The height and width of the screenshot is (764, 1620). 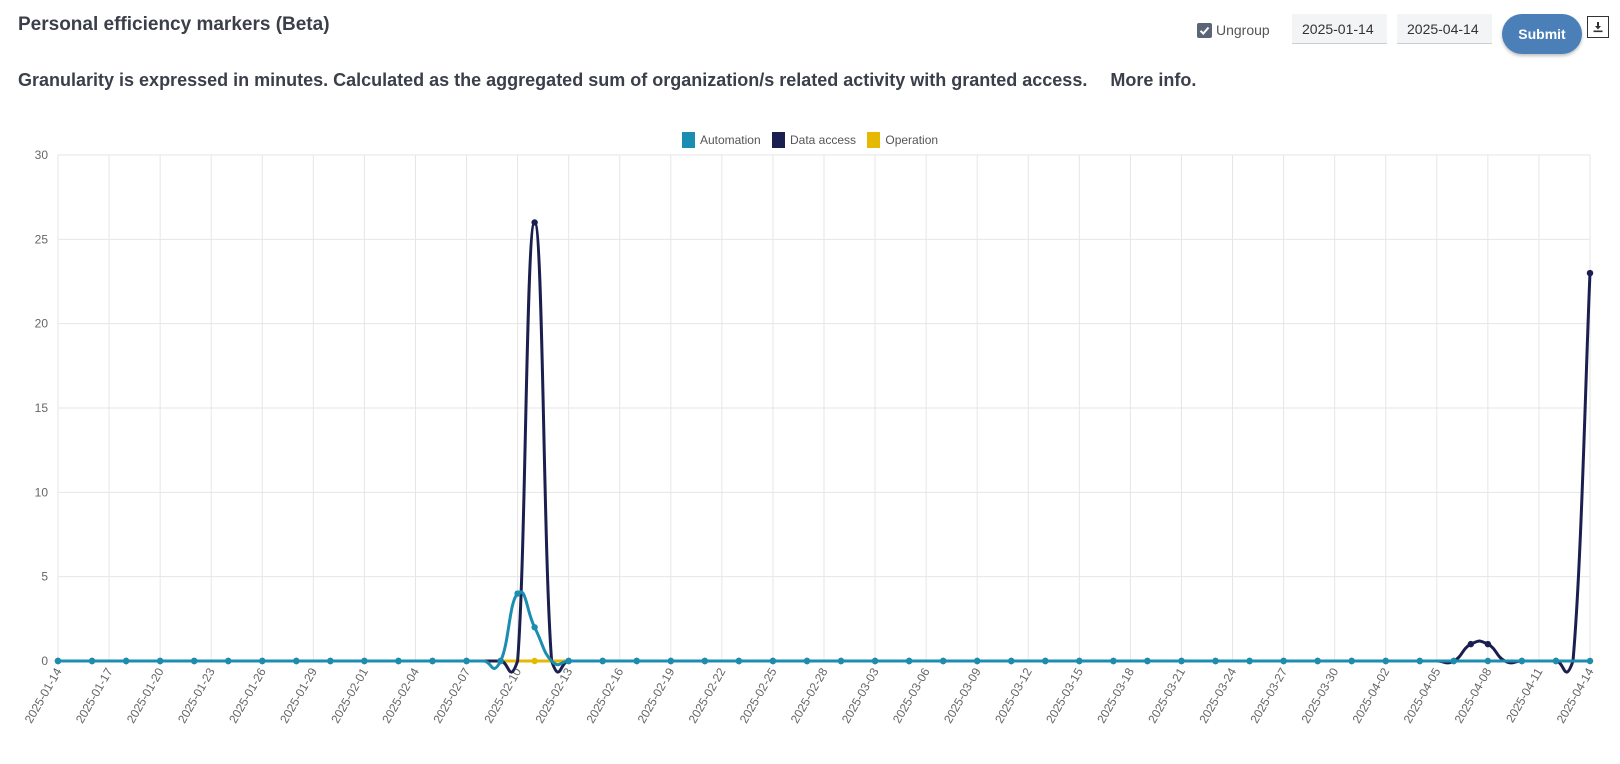 What do you see at coordinates (1524, 695) in the screenshot?
I see `x-tick-label: 2025-04-11` at bounding box center [1524, 695].